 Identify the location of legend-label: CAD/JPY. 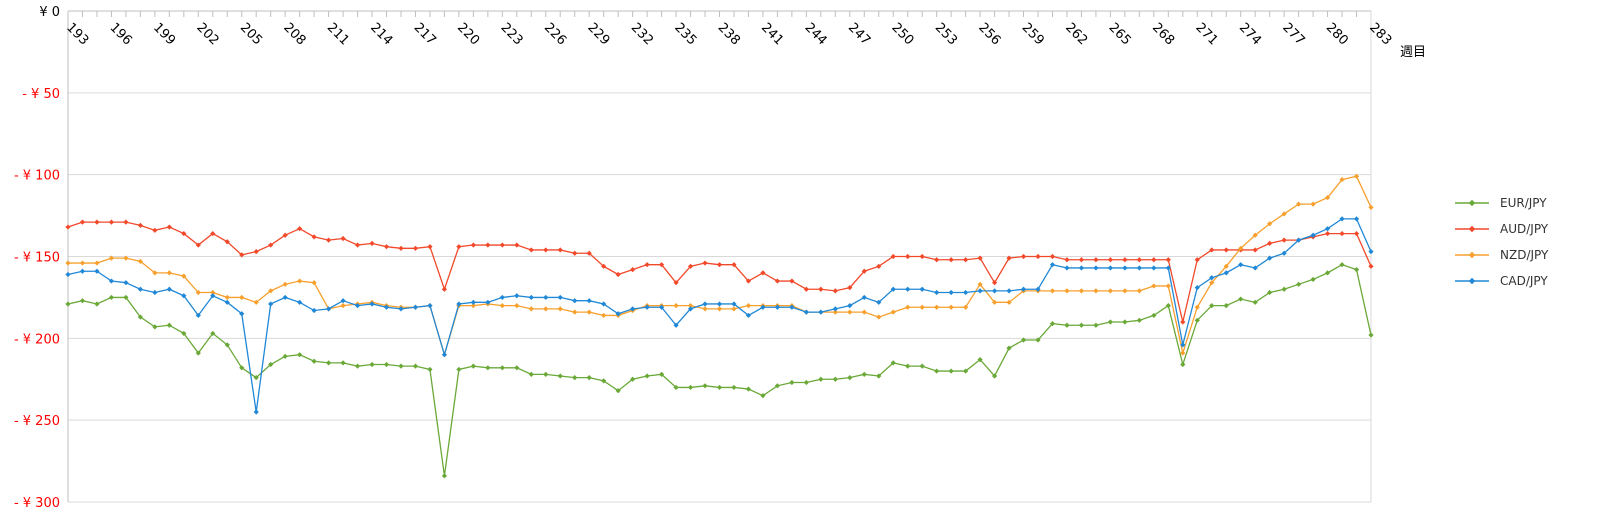
(1524, 281).